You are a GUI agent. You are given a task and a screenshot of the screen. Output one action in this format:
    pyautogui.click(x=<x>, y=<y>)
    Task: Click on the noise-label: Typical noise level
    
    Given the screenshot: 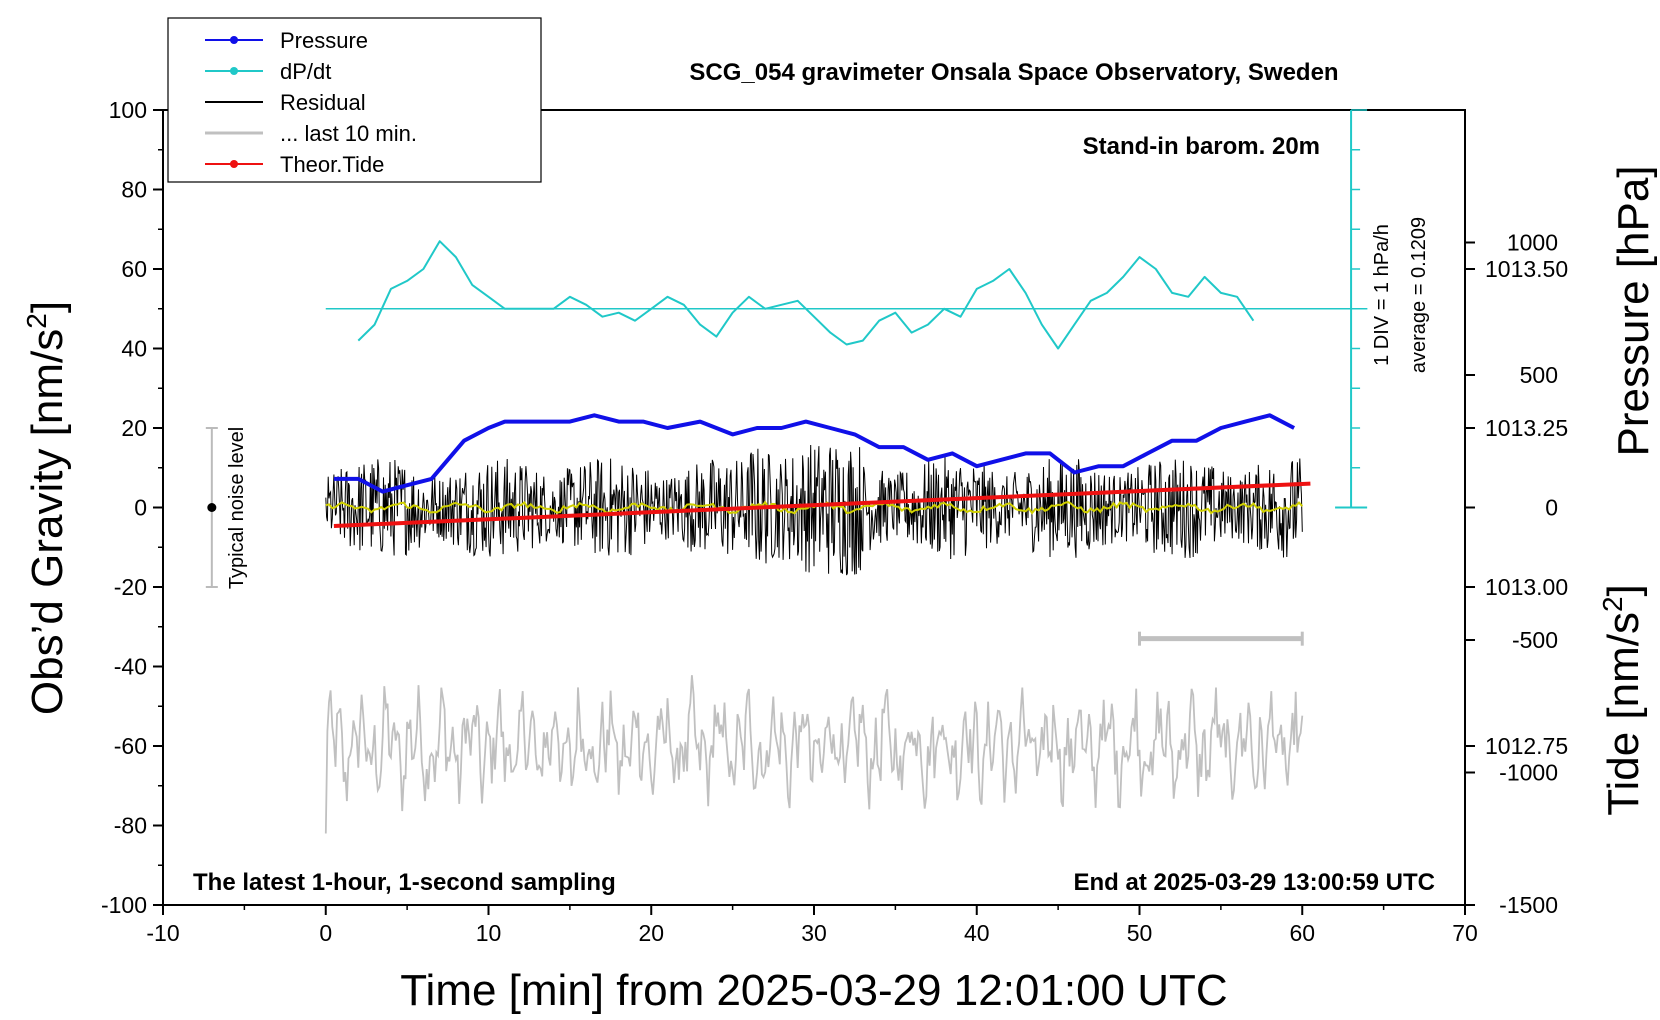 What is the action you would take?
    pyautogui.click(x=237, y=508)
    